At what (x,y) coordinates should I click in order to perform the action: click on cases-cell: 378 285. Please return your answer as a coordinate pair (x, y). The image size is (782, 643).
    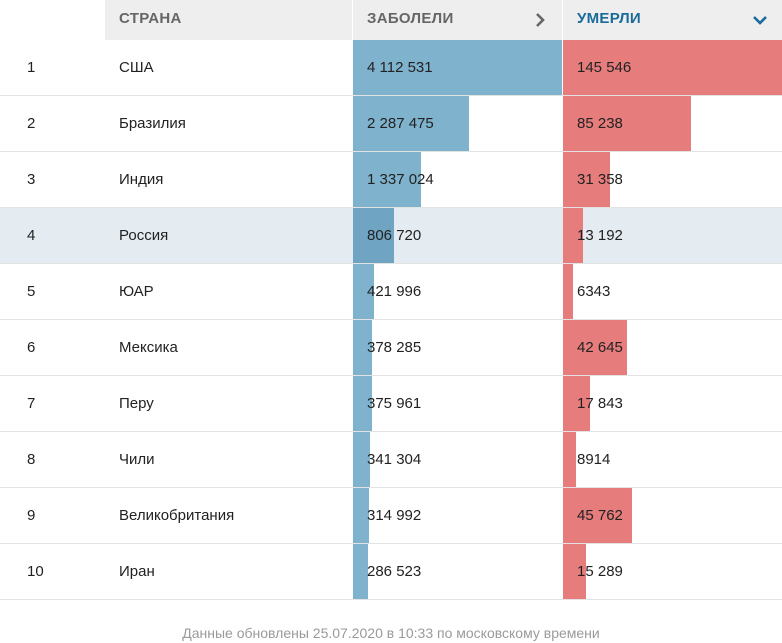
    Looking at the image, I should click on (457, 347).